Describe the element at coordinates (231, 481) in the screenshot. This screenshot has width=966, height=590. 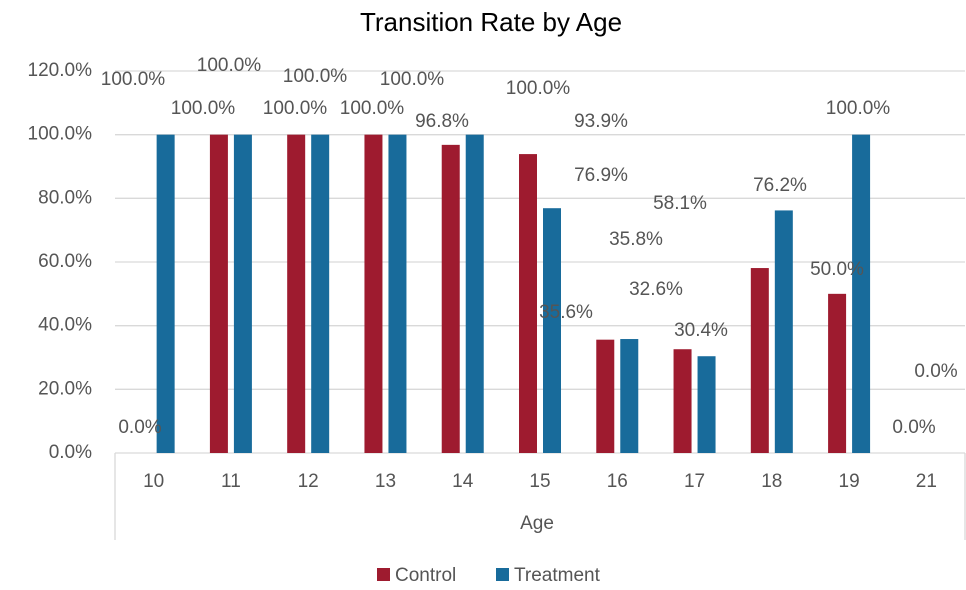
I see `x-tick-label: 11` at that location.